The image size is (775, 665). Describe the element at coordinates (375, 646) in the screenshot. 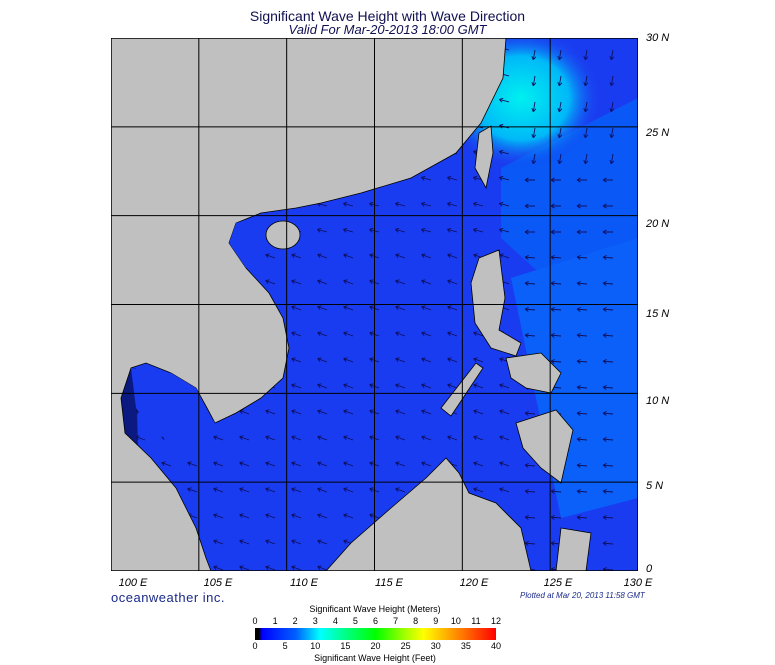

I see `feet-tick: 20` at that location.